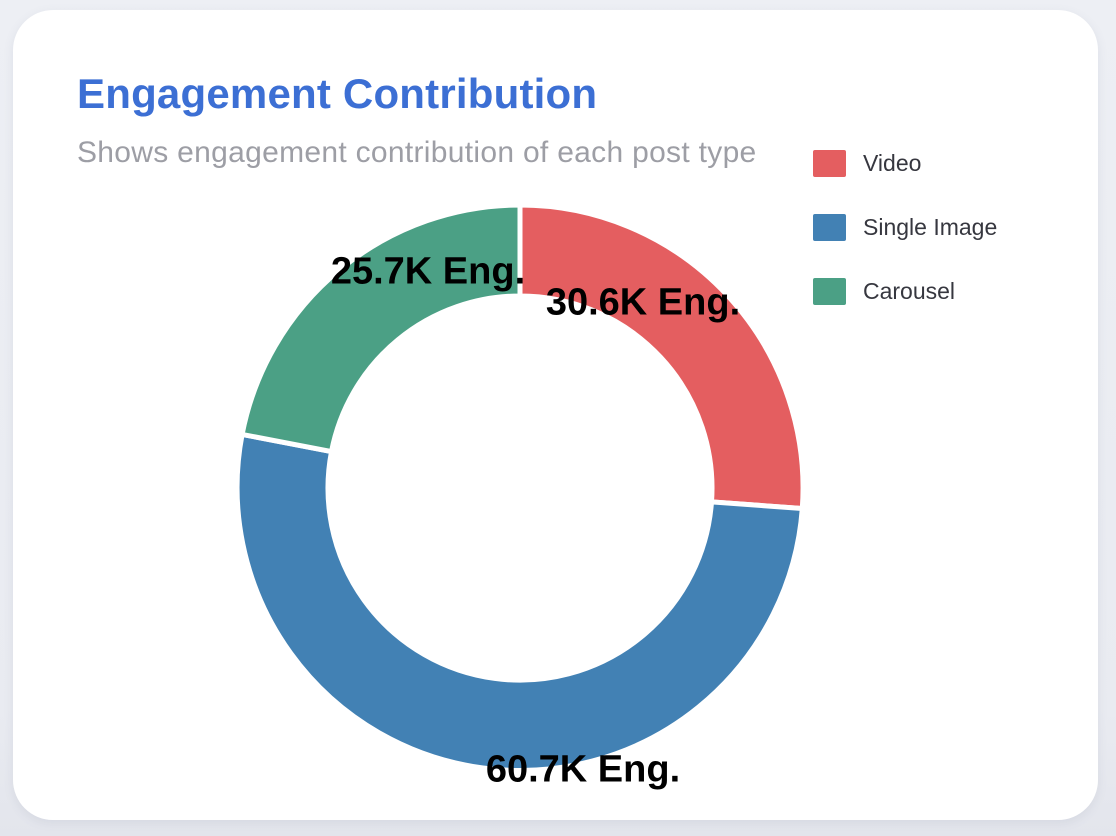 This screenshot has width=1116, height=836. What do you see at coordinates (909, 291) in the screenshot?
I see `legend-label-carousel: Carousel` at bounding box center [909, 291].